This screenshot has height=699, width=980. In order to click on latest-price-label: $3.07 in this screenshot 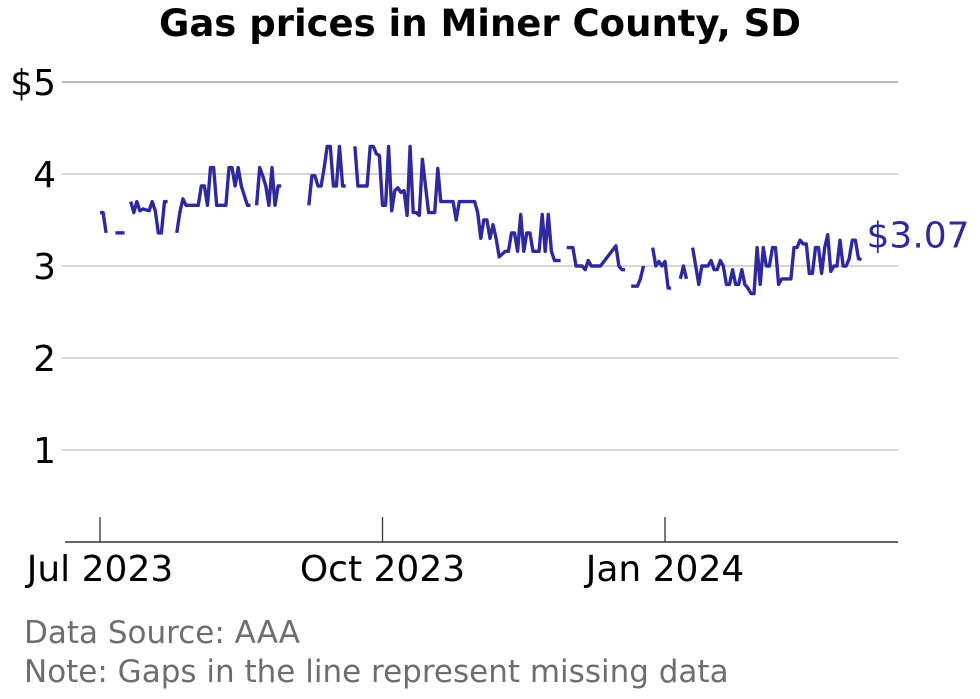, I will do `click(918, 236)`.